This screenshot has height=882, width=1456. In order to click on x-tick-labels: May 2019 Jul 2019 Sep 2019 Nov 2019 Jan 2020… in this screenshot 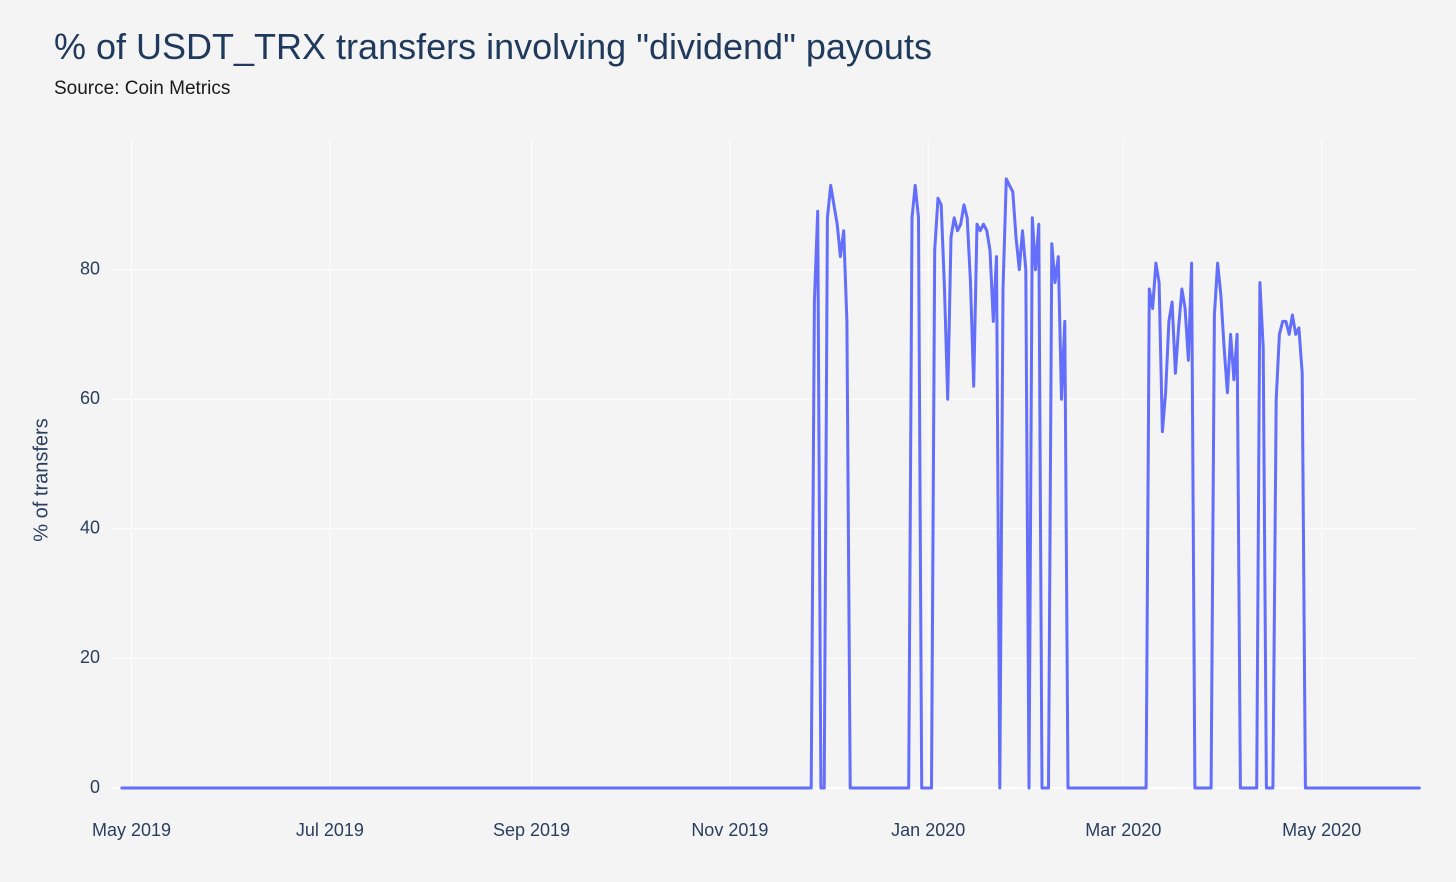, I will do `click(726, 830)`.